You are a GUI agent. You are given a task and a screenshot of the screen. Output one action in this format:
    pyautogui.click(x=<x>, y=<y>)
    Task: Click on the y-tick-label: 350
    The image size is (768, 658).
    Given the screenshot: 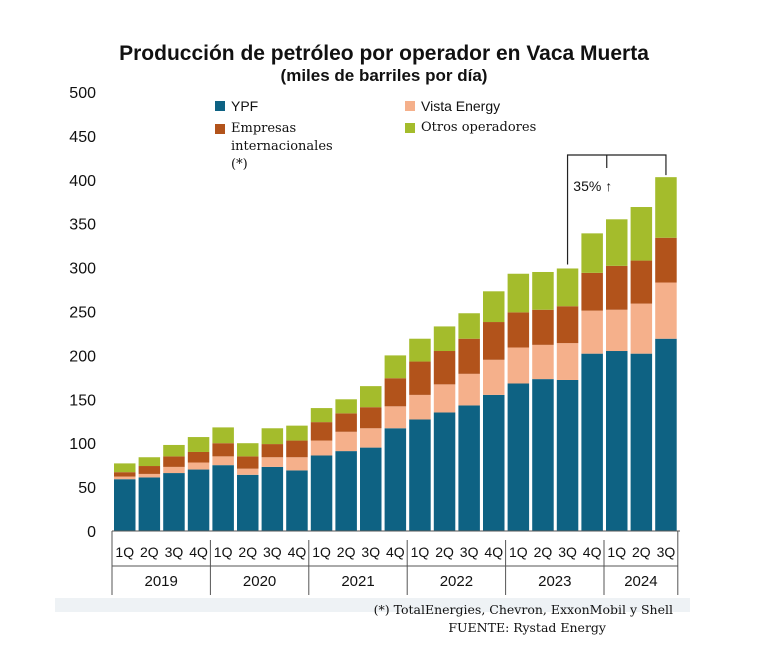 What is the action you would take?
    pyautogui.click(x=82, y=225)
    